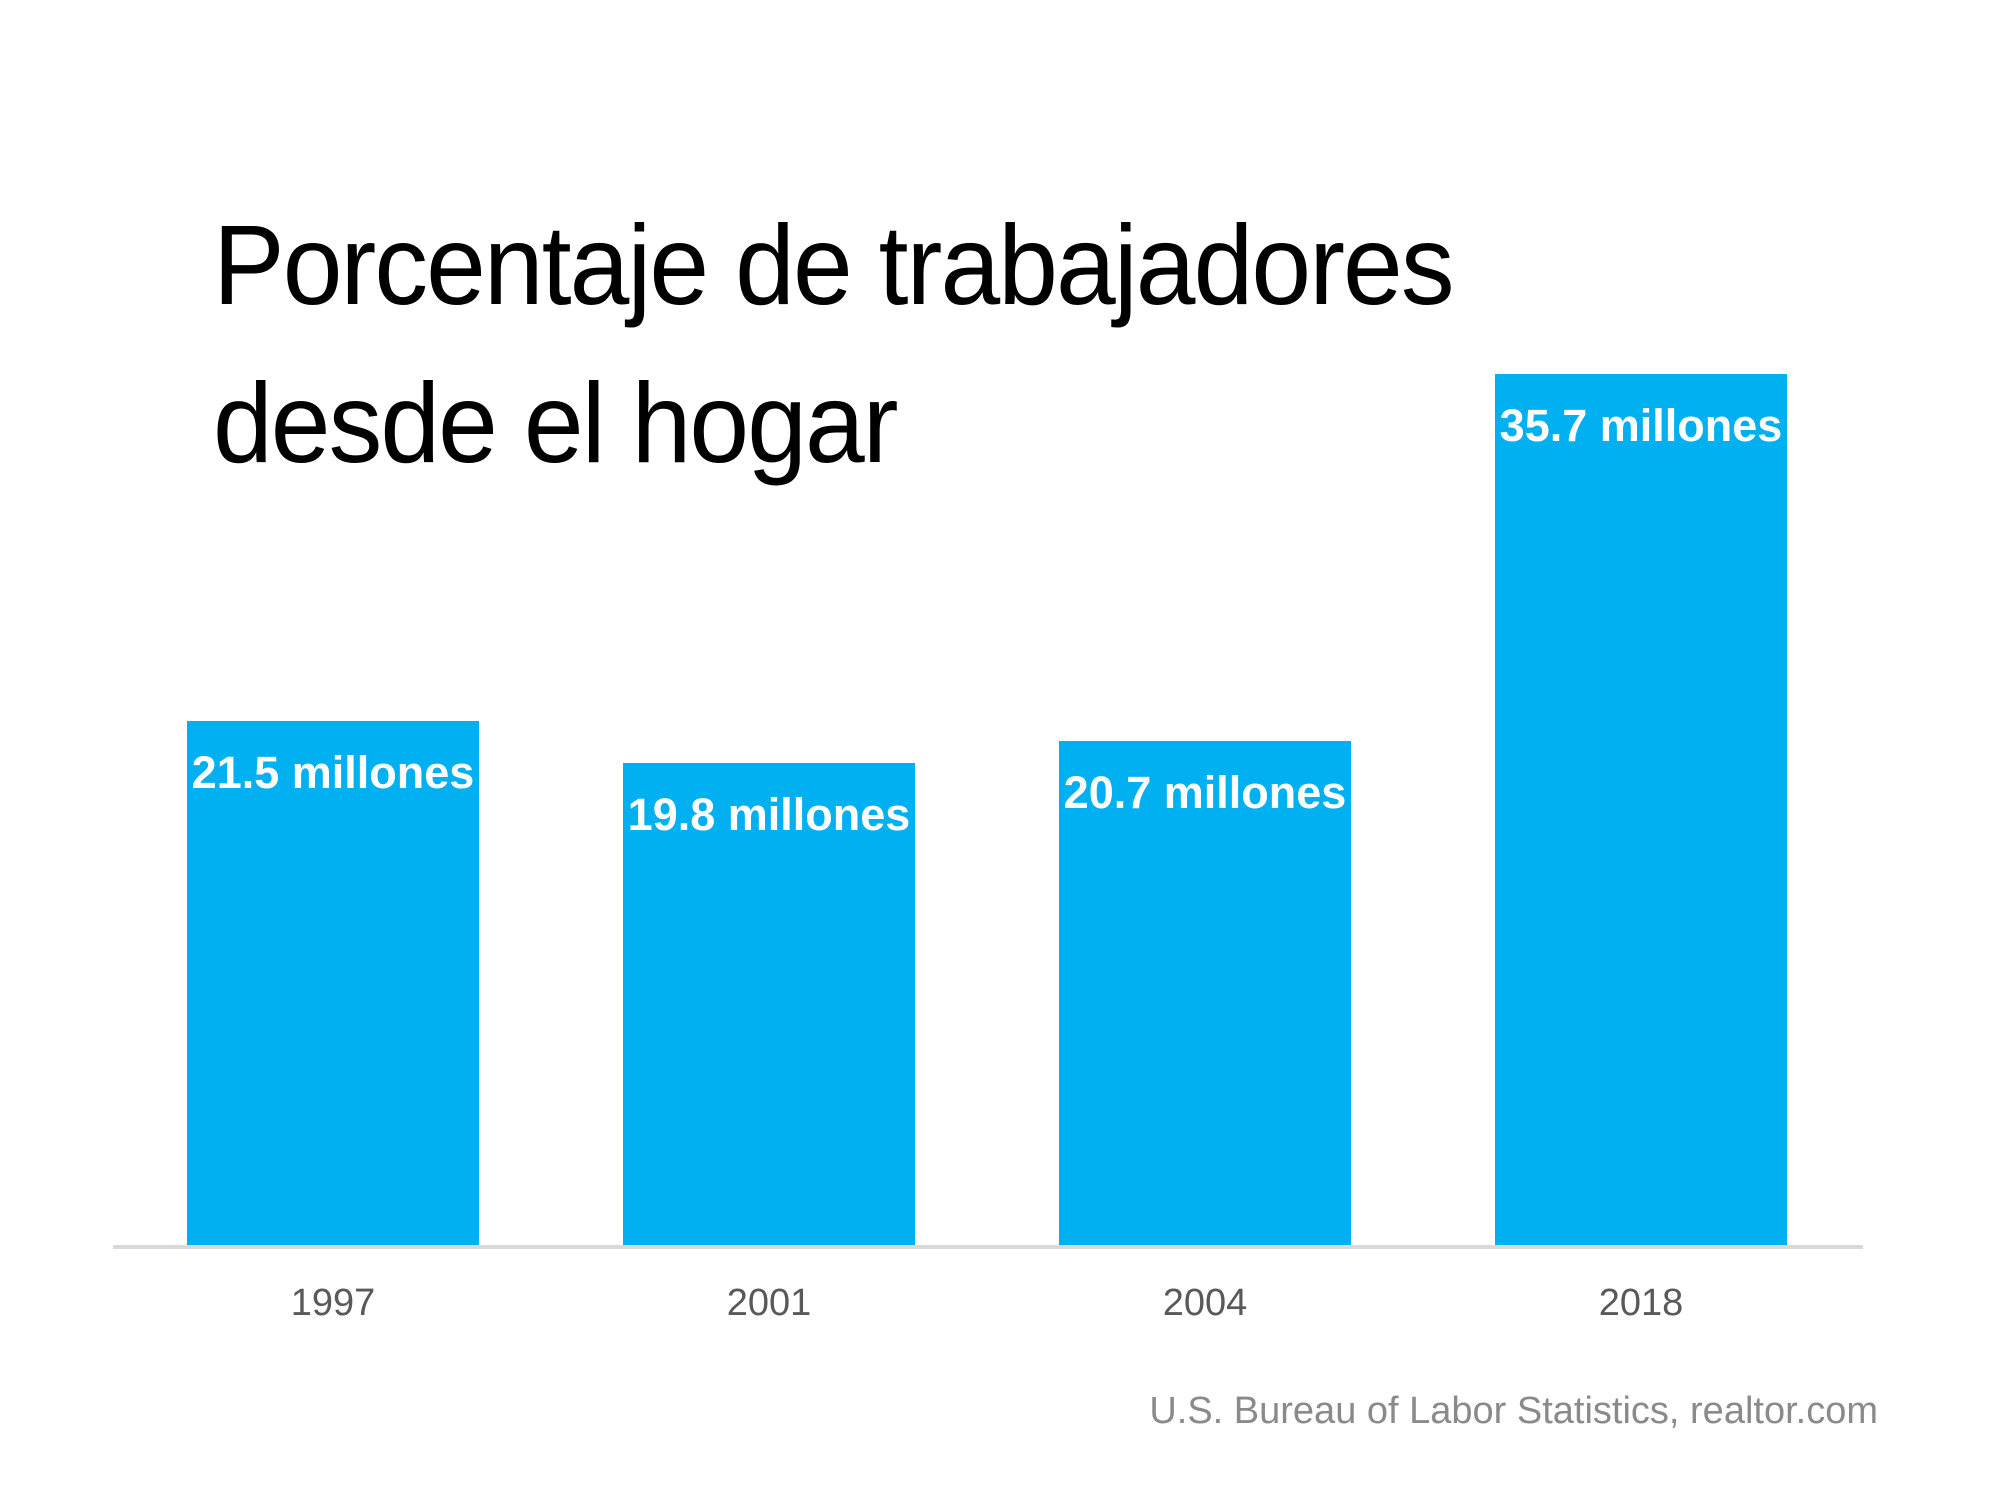 The image size is (2000, 1500). Describe the element at coordinates (769, 1005) in the screenshot. I see `bar-2001: 19.8 millones` at that location.